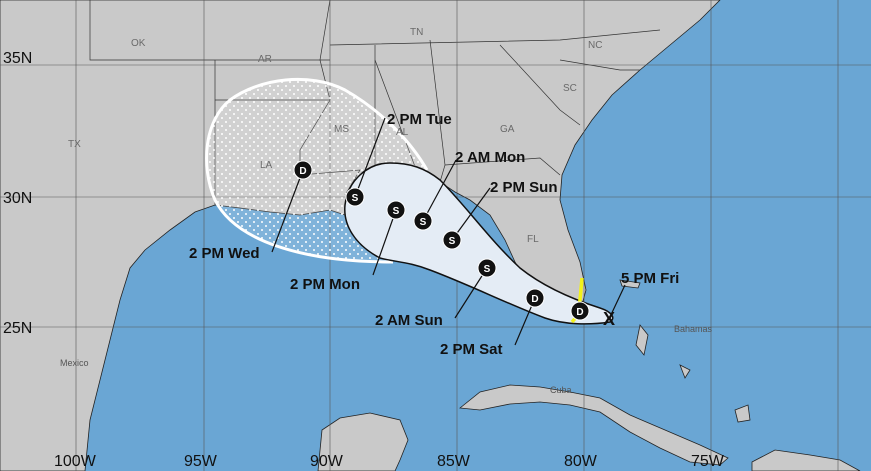  What do you see at coordinates (708, 461) in the screenshot?
I see `lon-label: 75W` at bounding box center [708, 461].